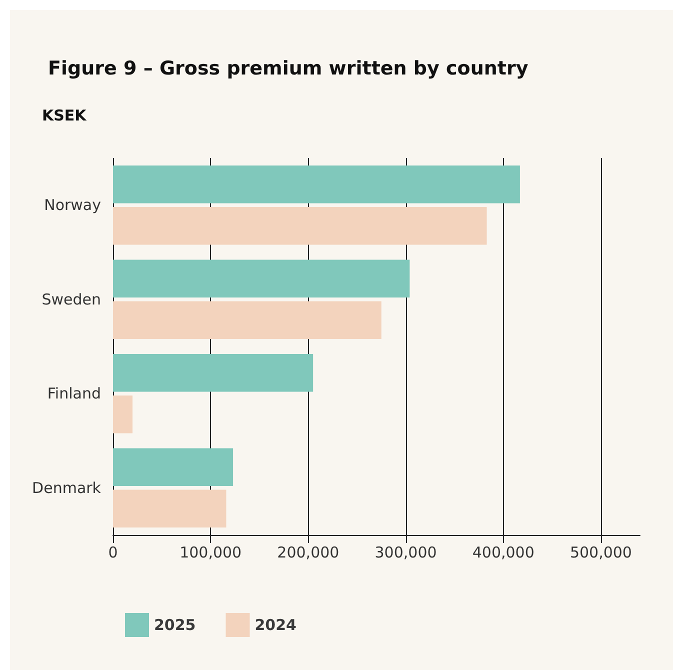 The height and width of the screenshot is (670, 673). What do you see at coordinates (65, 115) in the screenshot?
I see `x-axis-title: KSEK` at bounding box center [65, 115].